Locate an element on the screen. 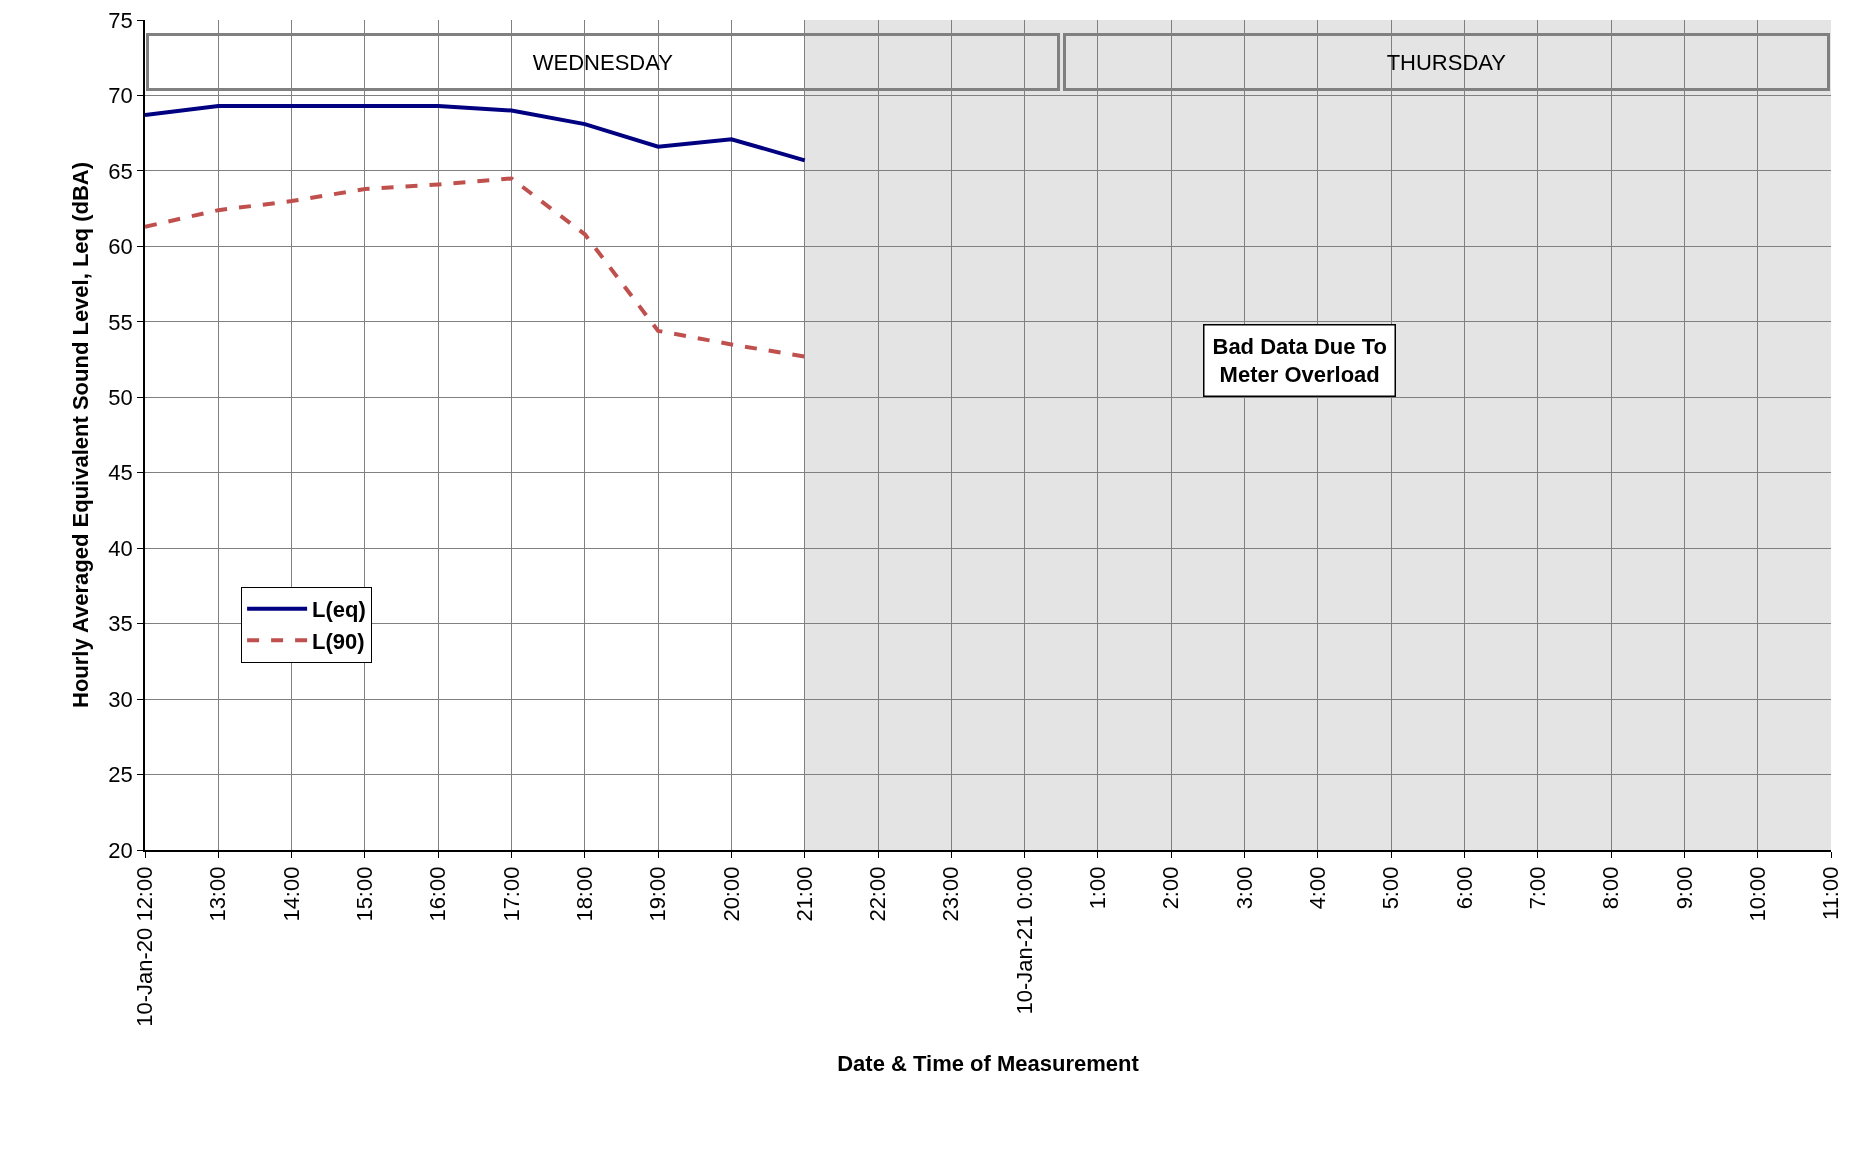  x-tick-label: 16:00 is located at coordinates (438, 894).